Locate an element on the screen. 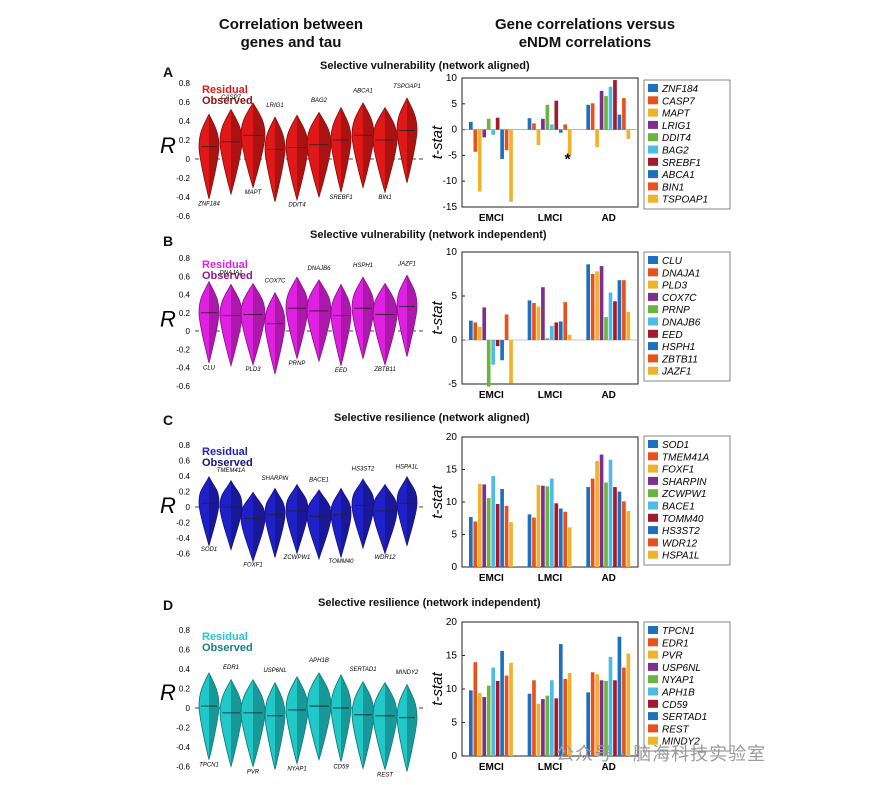 The width and height of the screenshot is (883, 785). right-header-line1: Gene correlations versus is located at coordinates (585, 24).